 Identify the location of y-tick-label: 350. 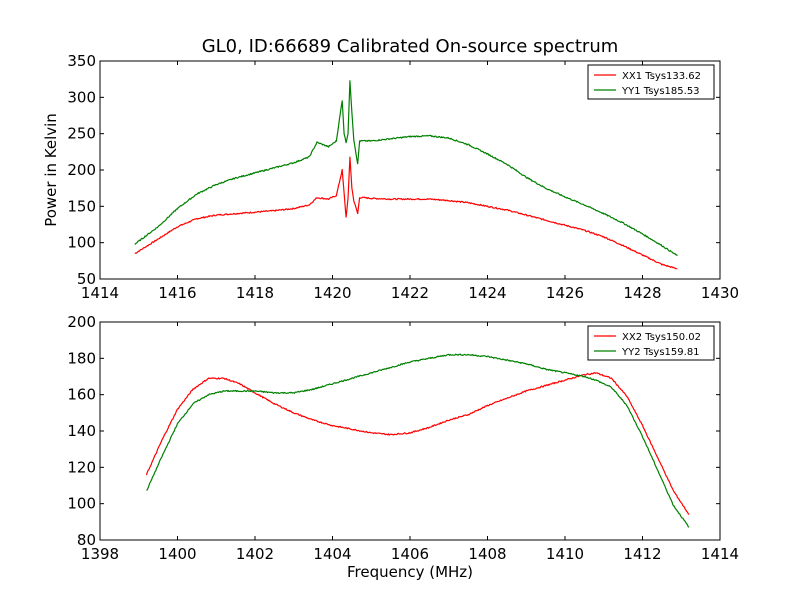
(81, 61).